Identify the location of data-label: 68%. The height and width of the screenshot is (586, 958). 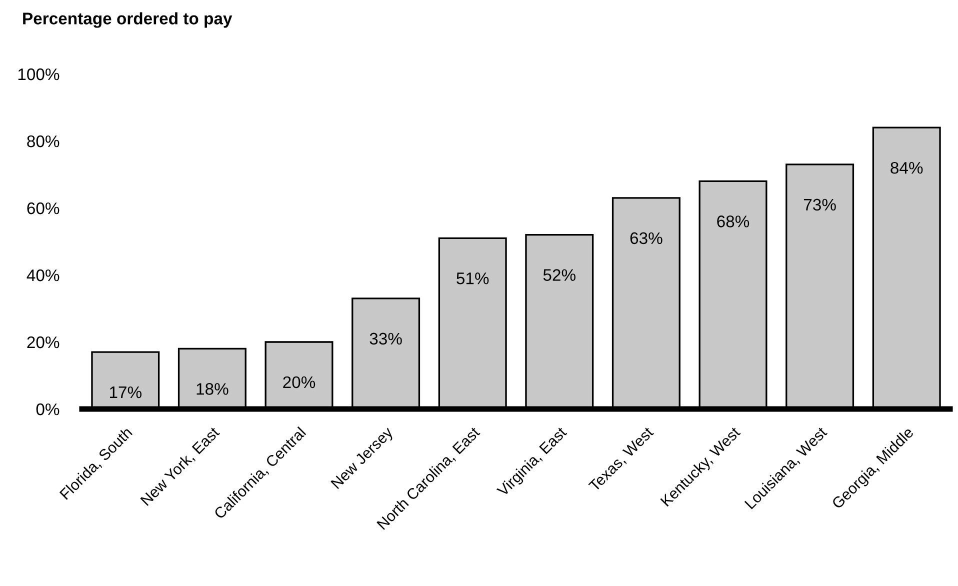
(733, 222).